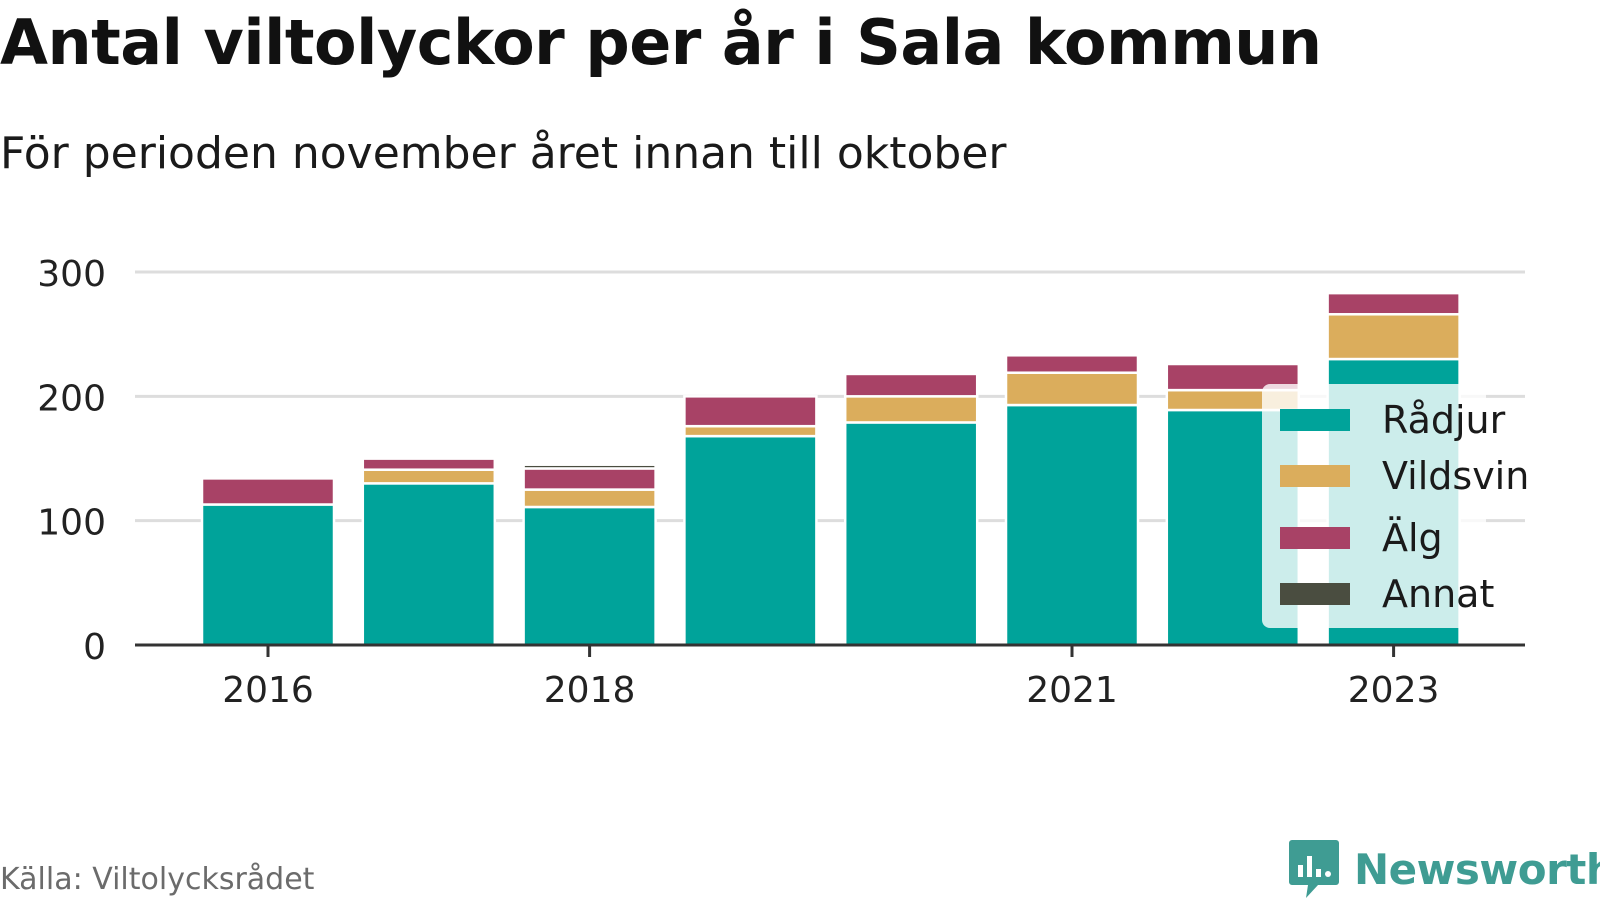 The image size is (1600, 900). What do you see at coordinates (750, 431) in the screenshot?
I see `bar-vildsvin-2019` at bounding box center [750, 431].